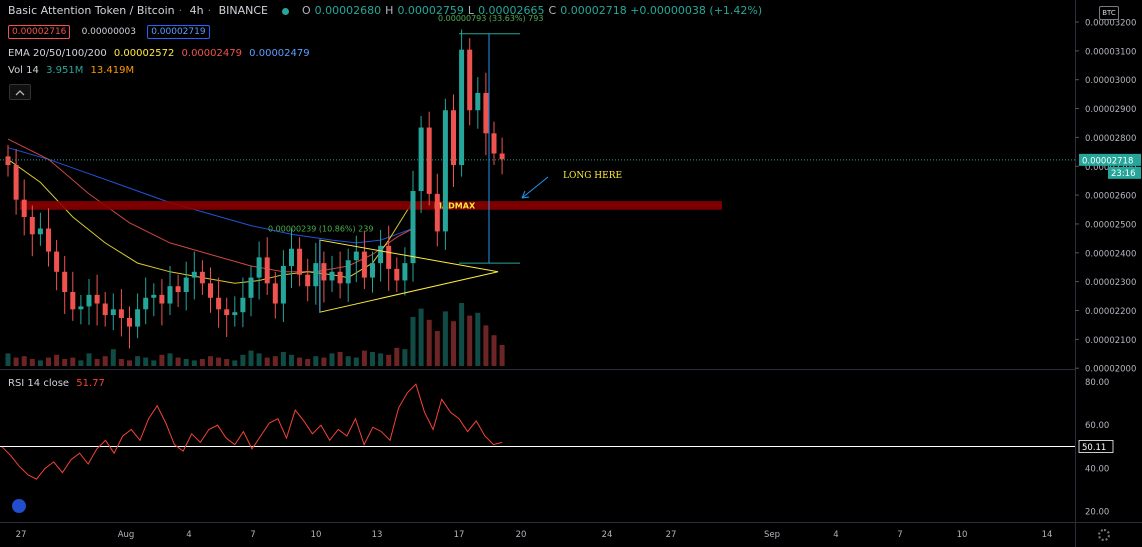  I want to click on x-tick-label: Sep, so click(772, 535).